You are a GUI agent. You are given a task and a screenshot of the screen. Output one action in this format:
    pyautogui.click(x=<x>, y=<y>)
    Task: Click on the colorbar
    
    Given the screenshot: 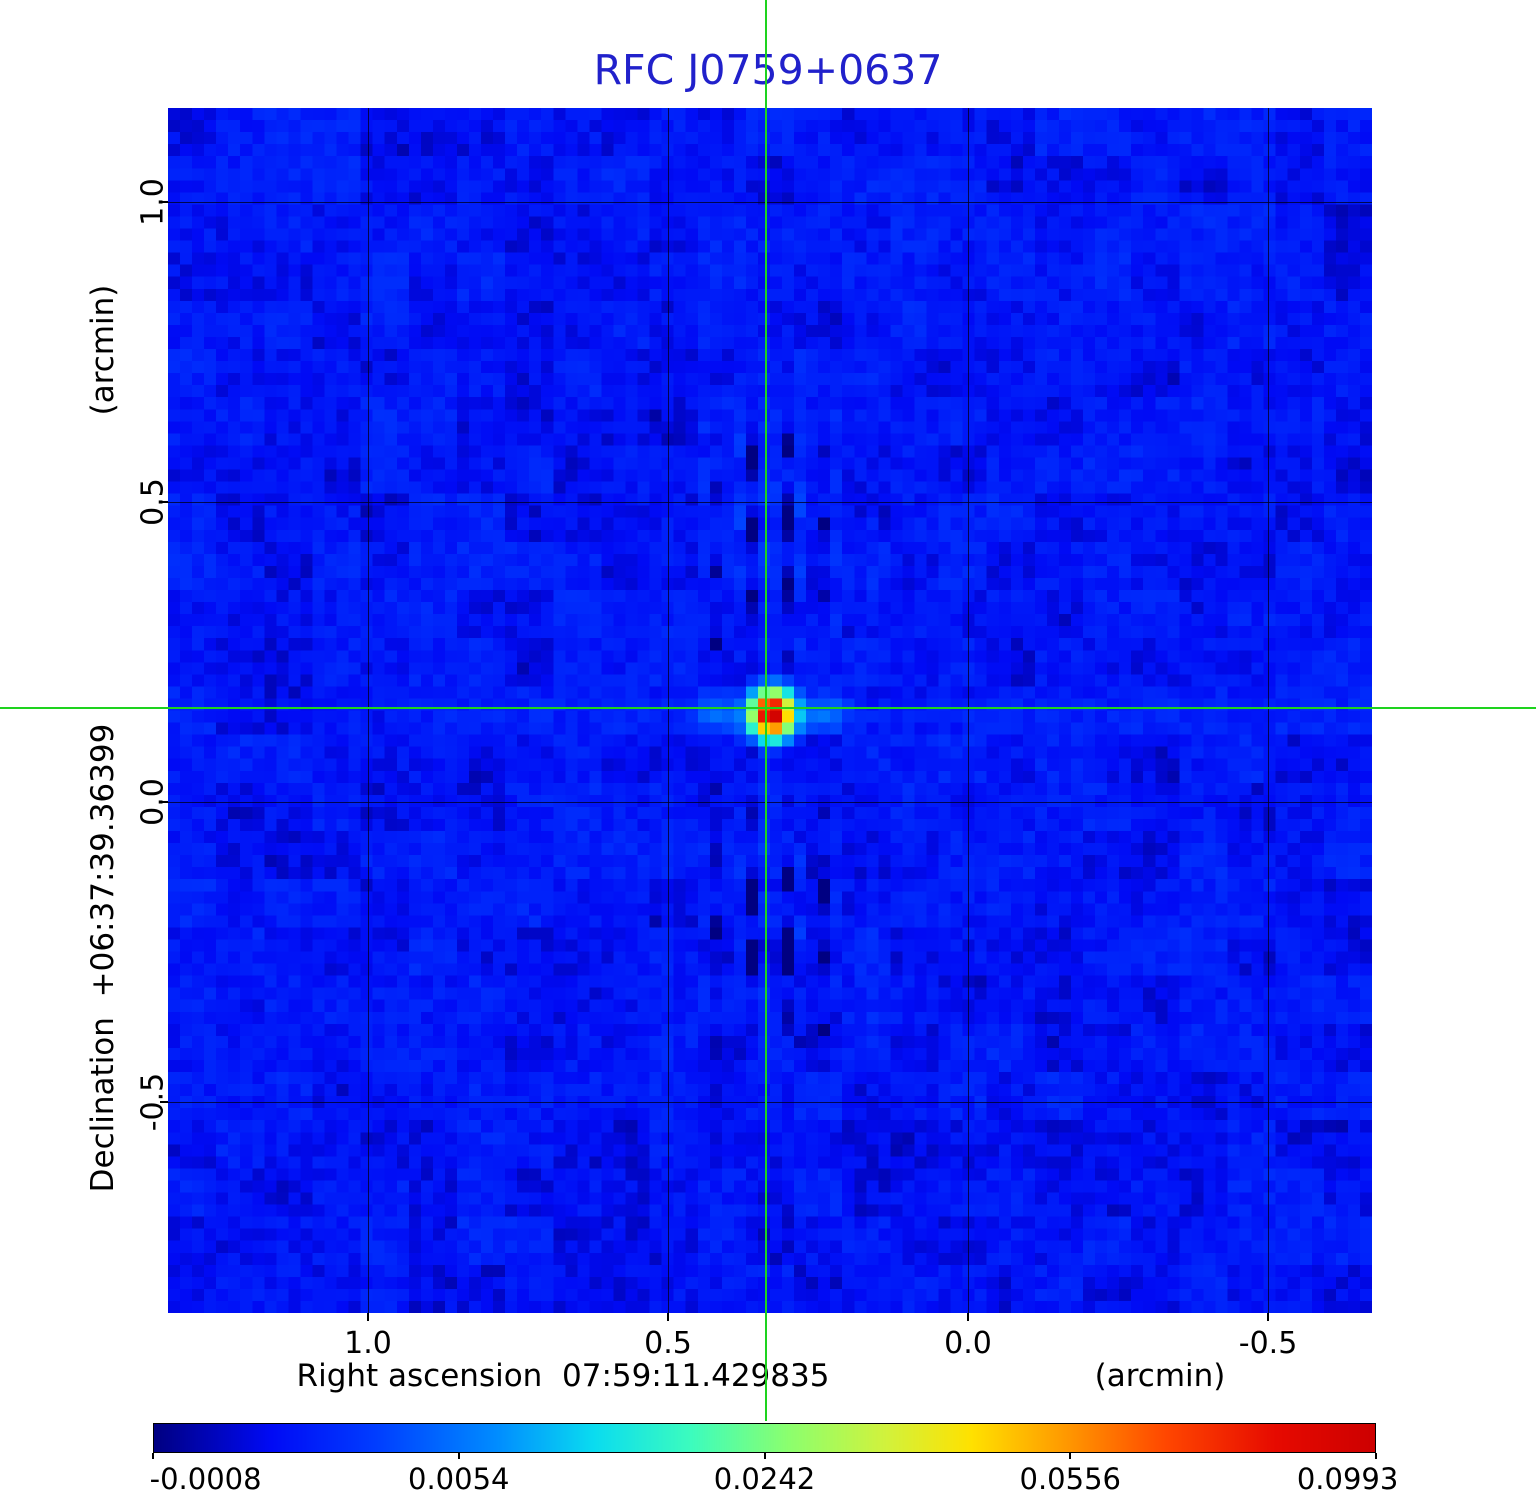 What is the action you would take?
    pyautogui.click(x=764, y=1438)
    